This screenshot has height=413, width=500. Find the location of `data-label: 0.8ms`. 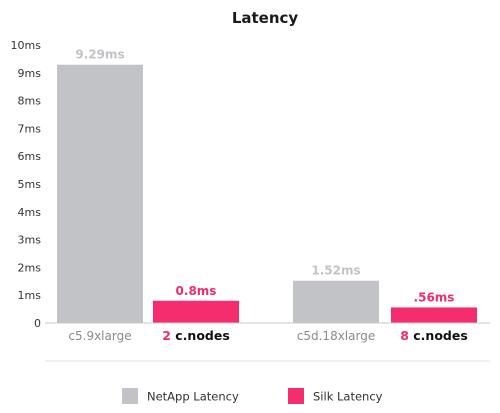

data-label: 0.8ms is located at coordinates (196, 291).